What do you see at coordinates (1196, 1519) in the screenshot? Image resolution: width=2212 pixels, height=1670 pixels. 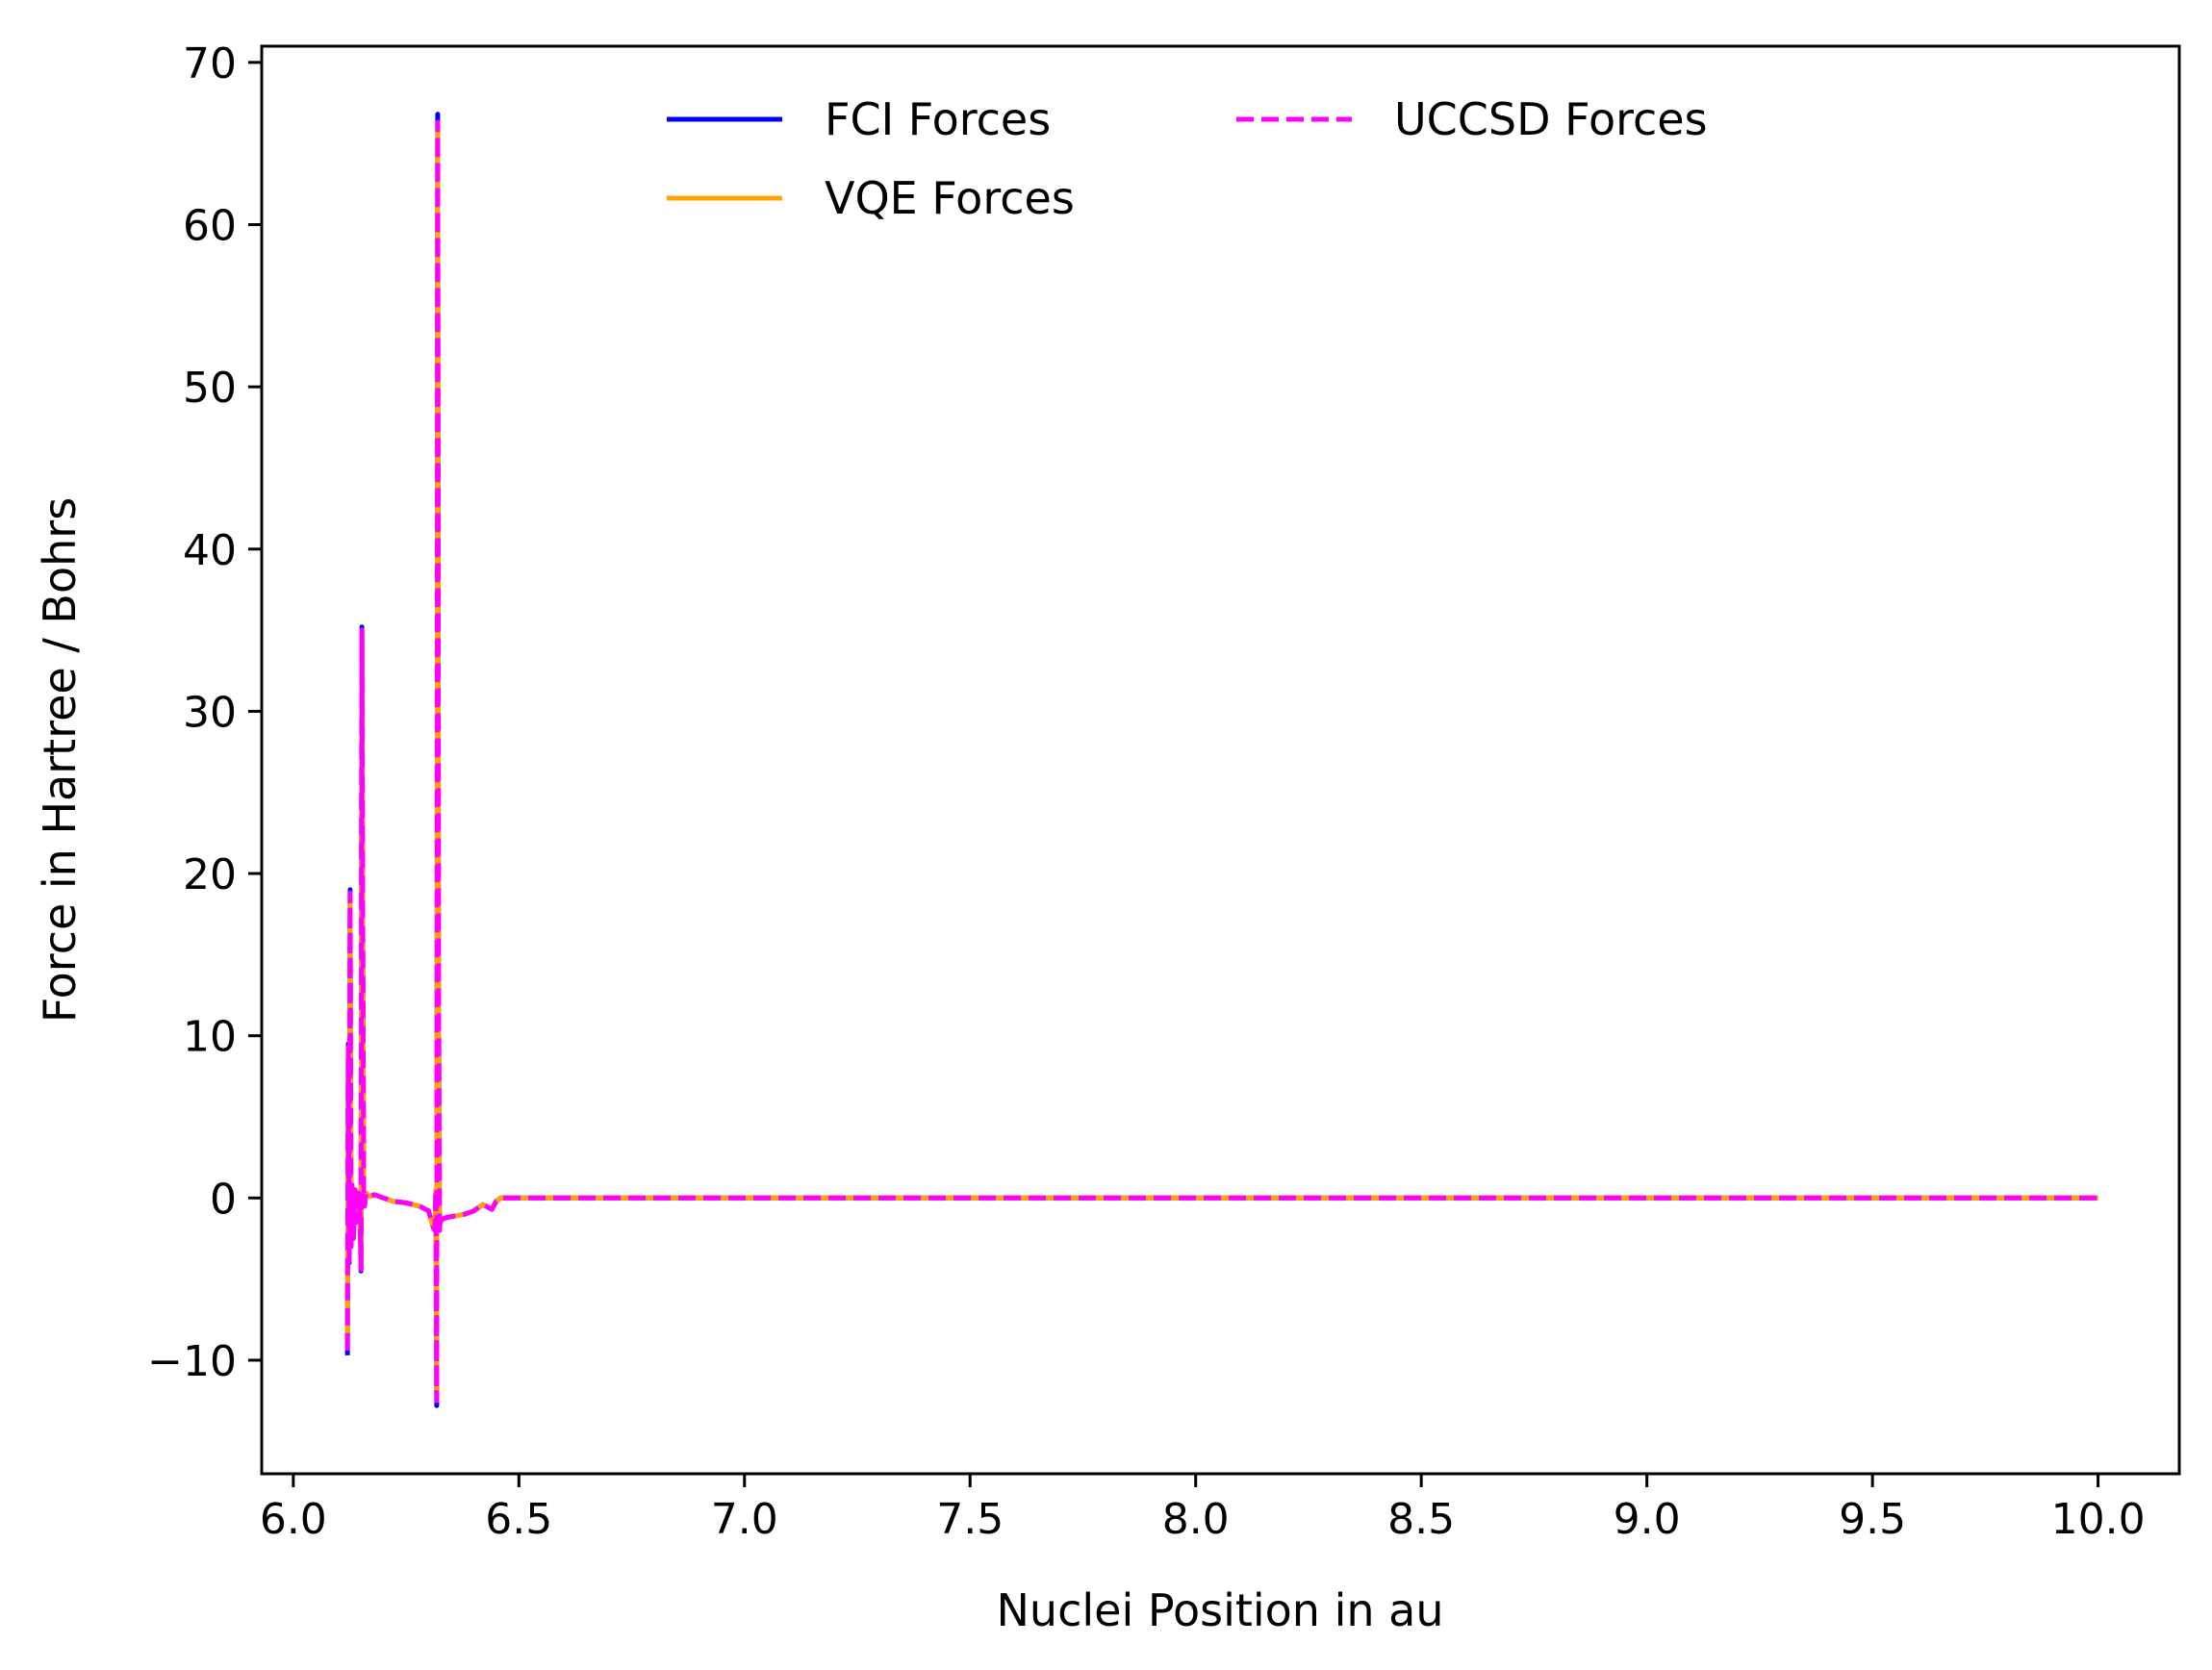 I see `x-tick-label: 8.0` at bounding box center [1196, 1519].